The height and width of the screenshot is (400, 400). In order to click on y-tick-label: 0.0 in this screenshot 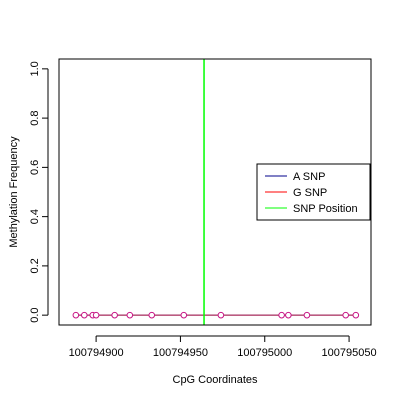, I will do `click(35, 314)`.